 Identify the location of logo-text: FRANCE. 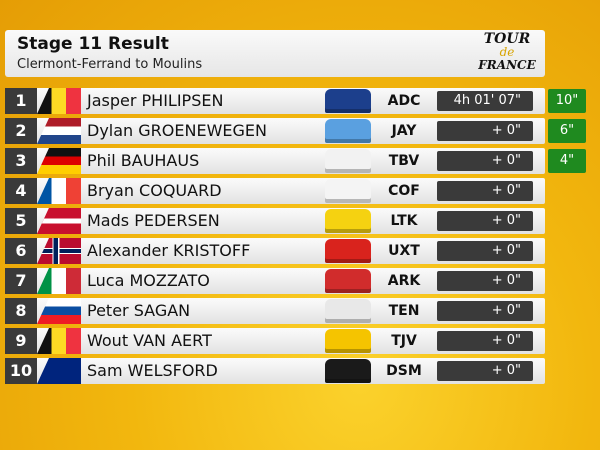
(507, 65).